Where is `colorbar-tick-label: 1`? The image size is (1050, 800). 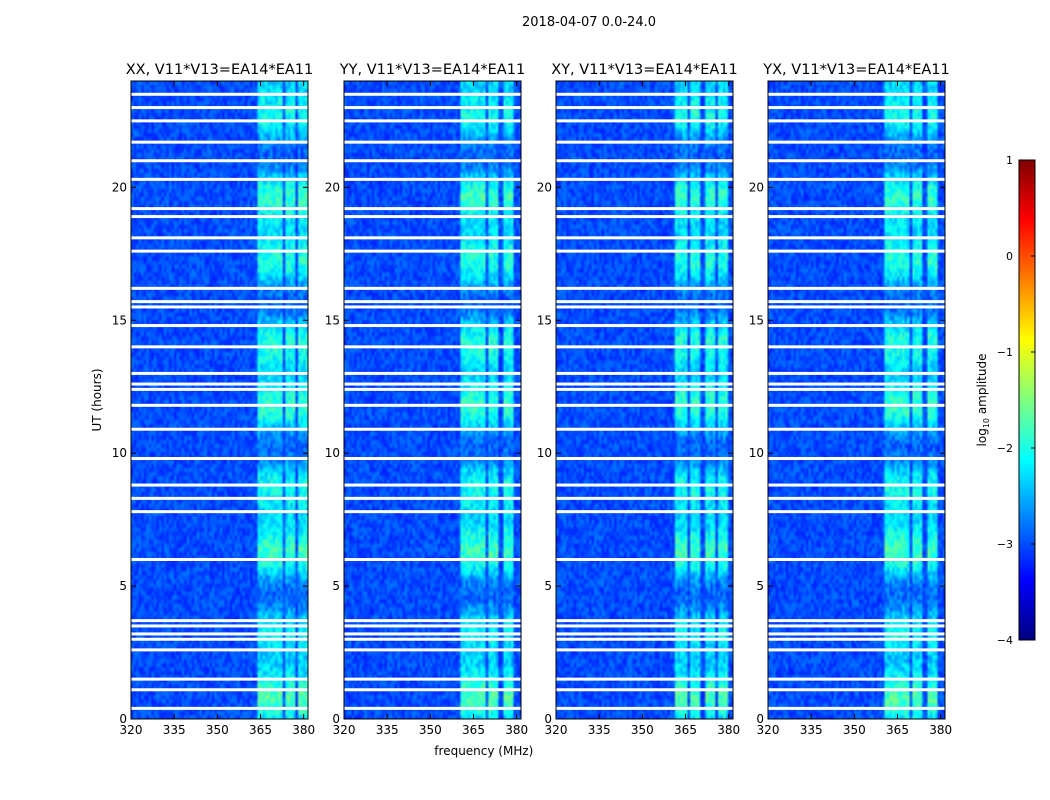 colorbar-tick-label: 1 is located at coordinates (1009, 160).